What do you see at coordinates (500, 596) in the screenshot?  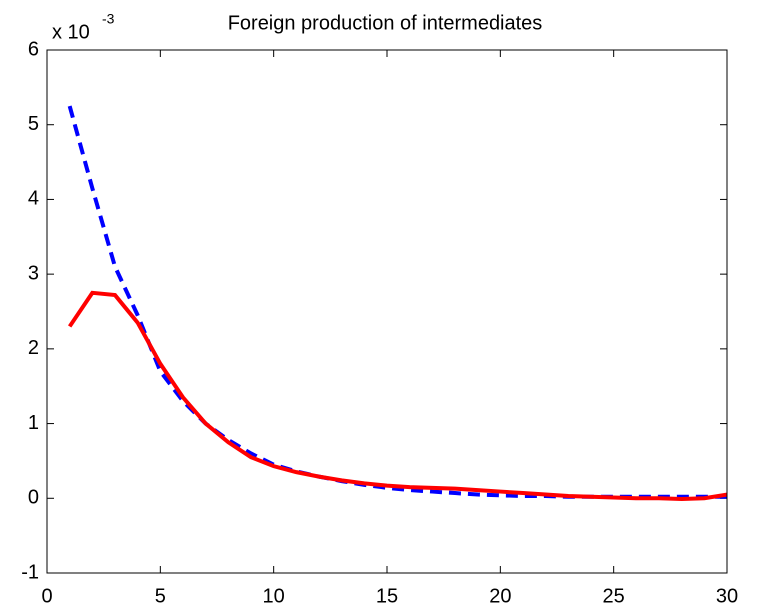 I see `x-tick-label: 20` at bounding box center [500, 596].